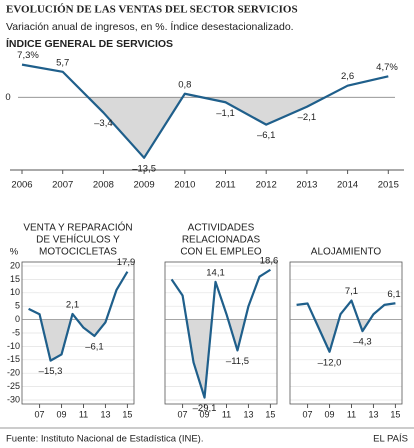  I want to click on data-label: 18,6, so click(269, 260).